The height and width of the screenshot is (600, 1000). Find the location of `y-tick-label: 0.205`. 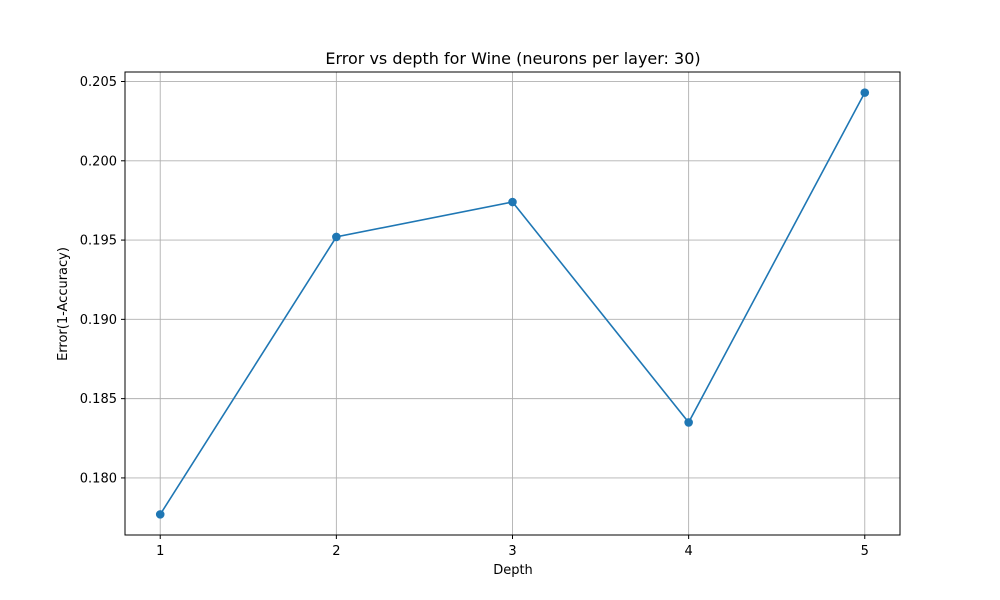

y-tick-label: 0.205 is located at coordinates (98, 82).